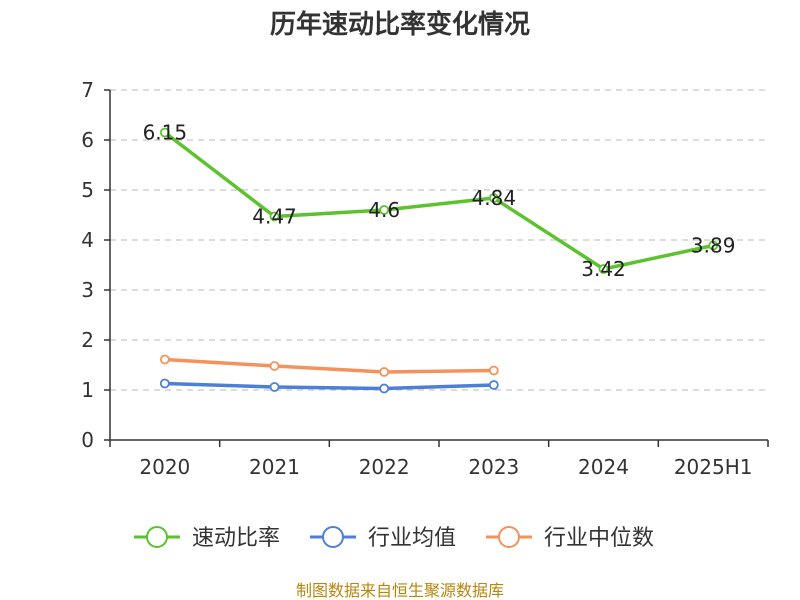 The image size is (800, 600). What do you see at coordinates (493, 467) in the screenshot?
I see `x-tick-label: 2023` at bounding box center [493, 467].